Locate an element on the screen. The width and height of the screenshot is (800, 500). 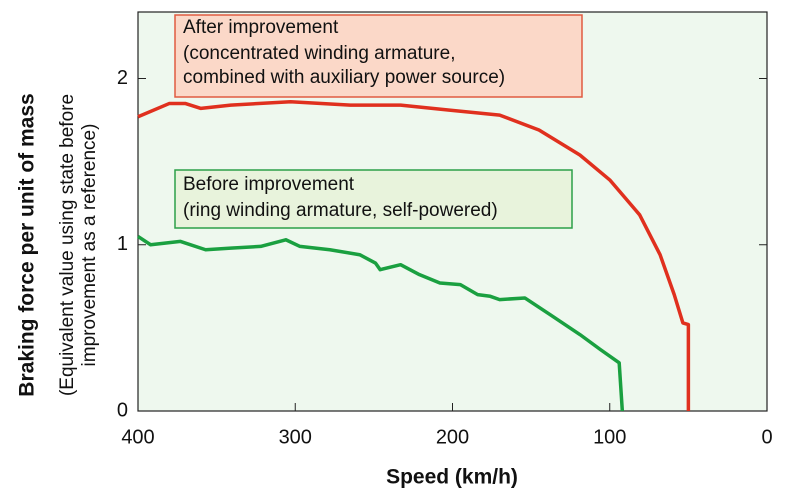
annotation-text: Before improvement is located at coordinates (269, 184).